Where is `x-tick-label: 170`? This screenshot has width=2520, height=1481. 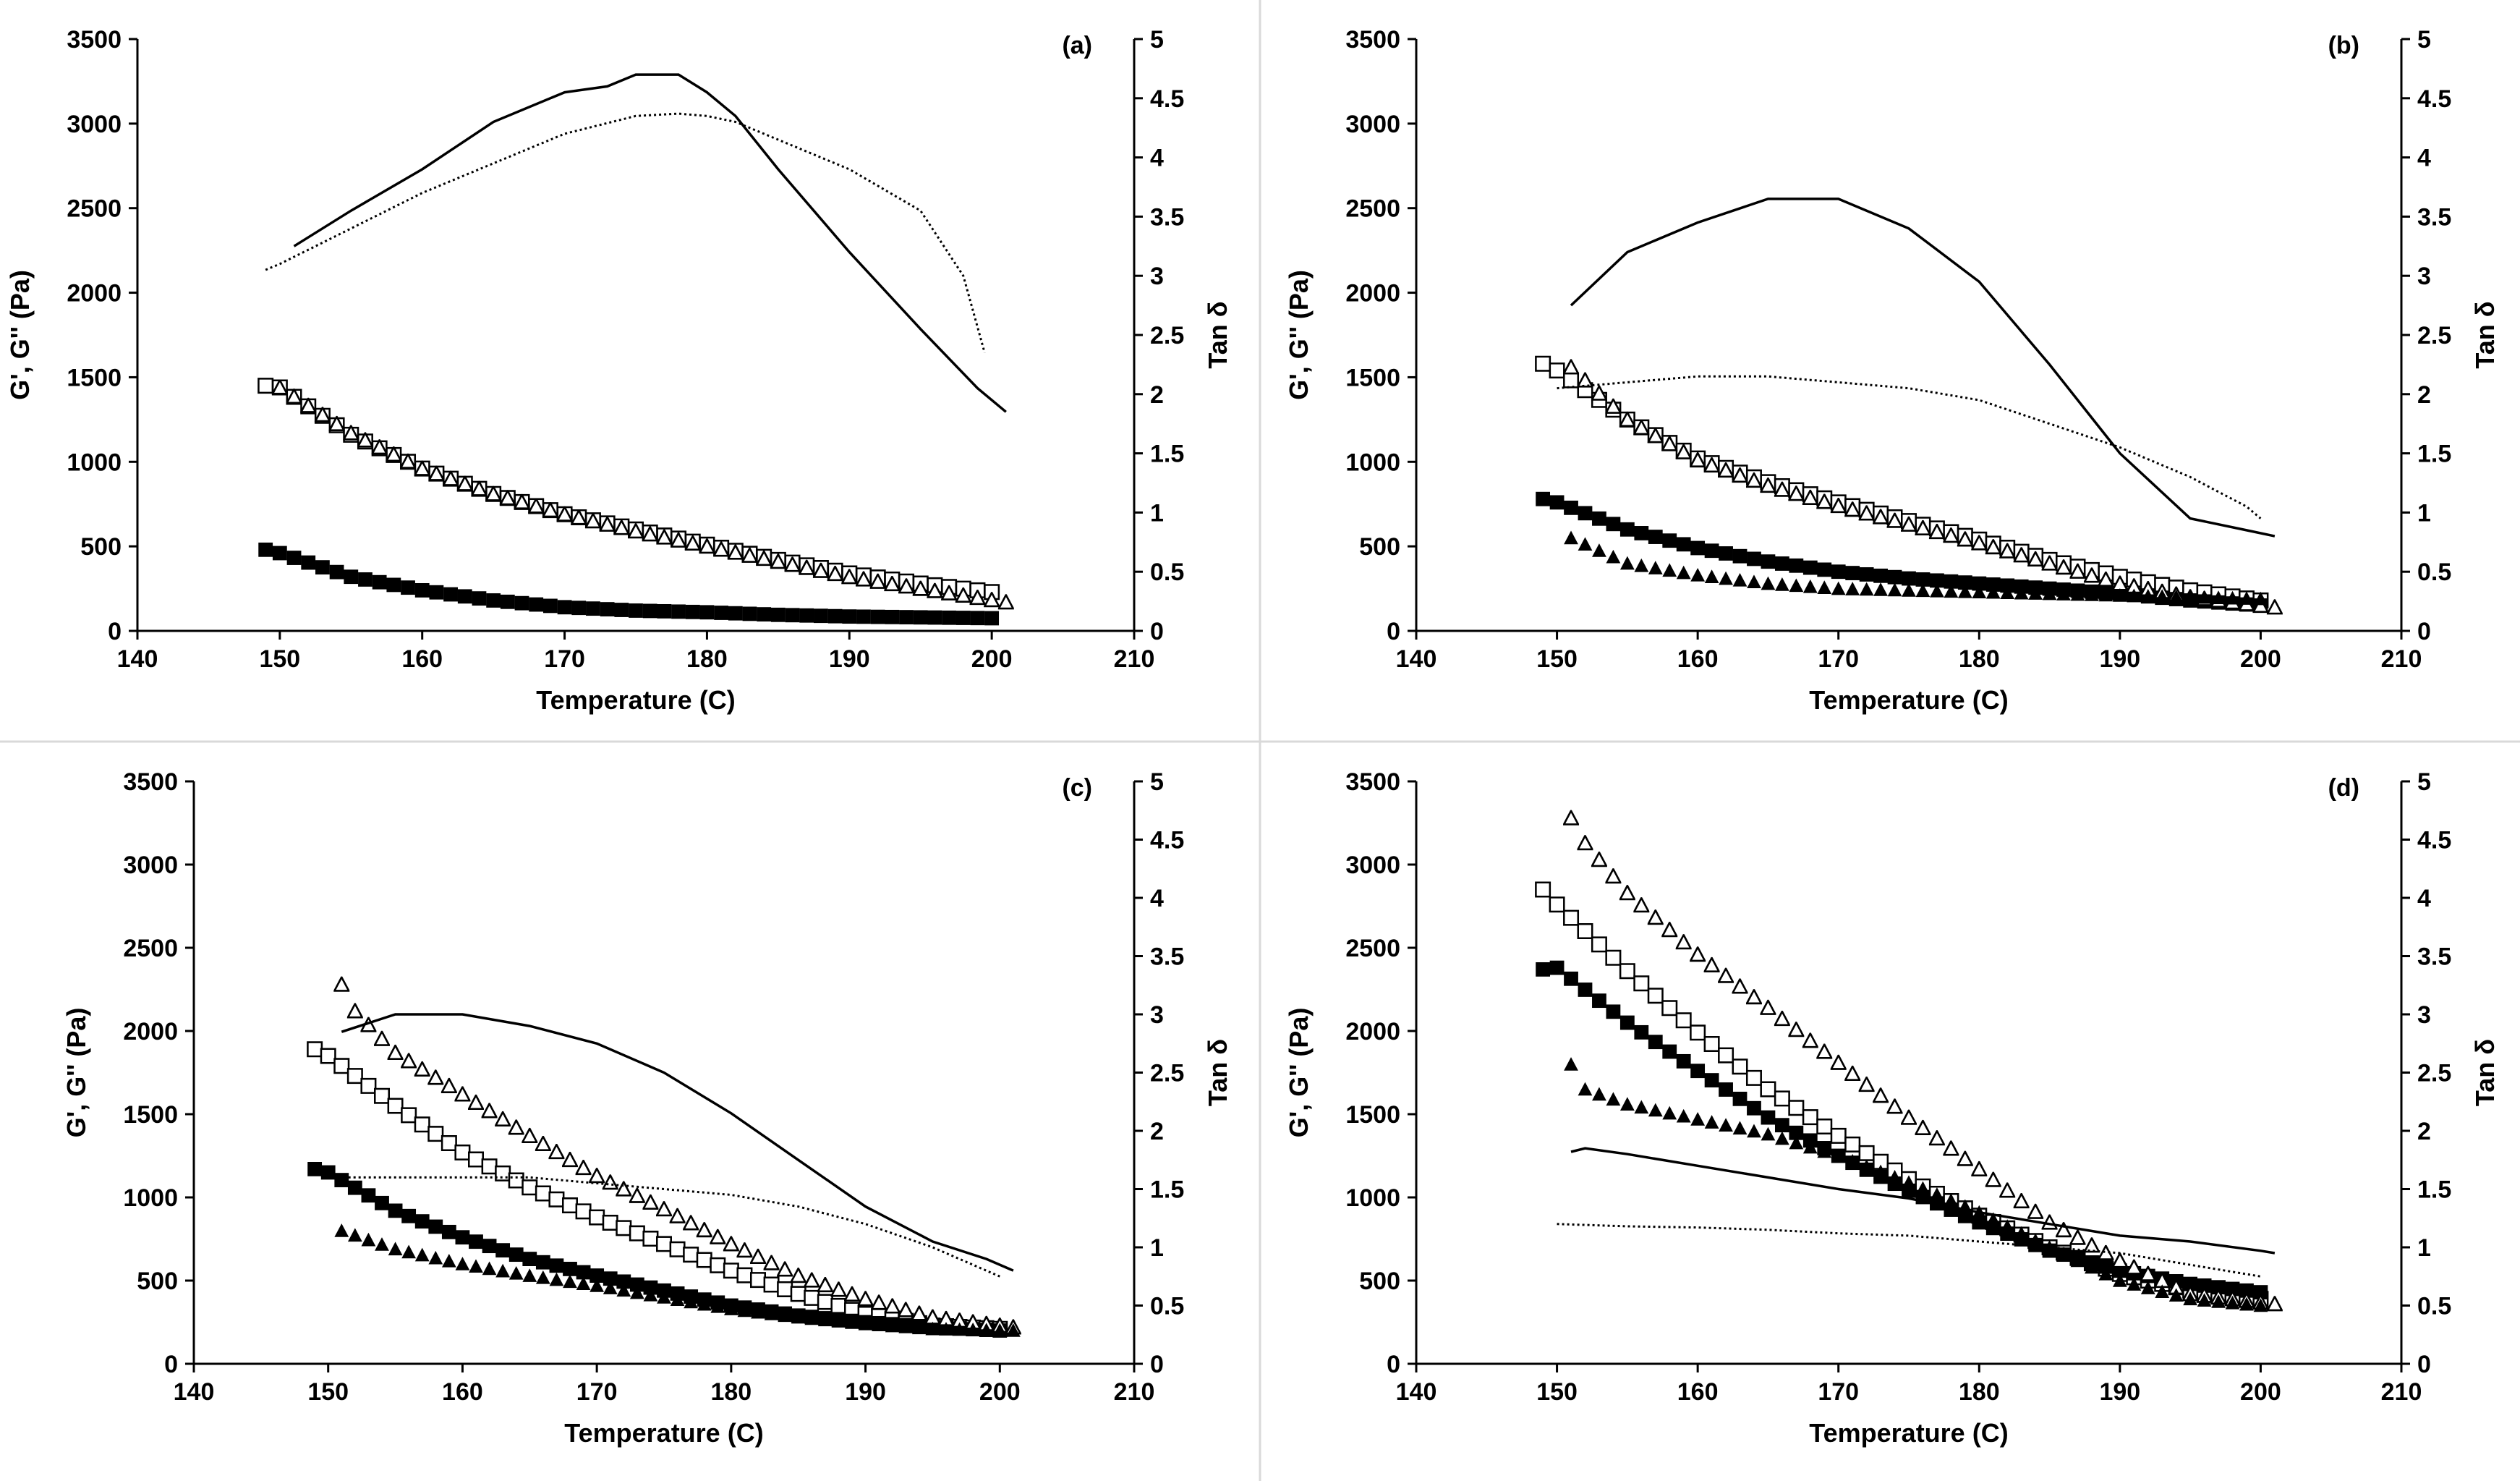
x-tick-label: 170 is located at coordinates (597, 1392).